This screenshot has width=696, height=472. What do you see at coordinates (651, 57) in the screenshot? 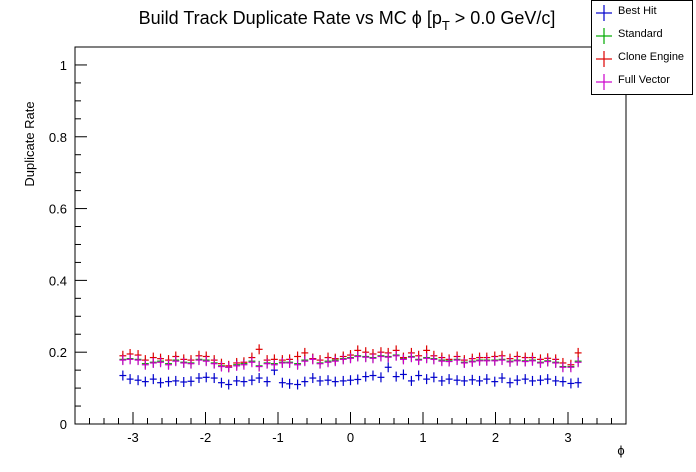
I see `legend-label: Clone Engine` at bounding box center [651, 57].